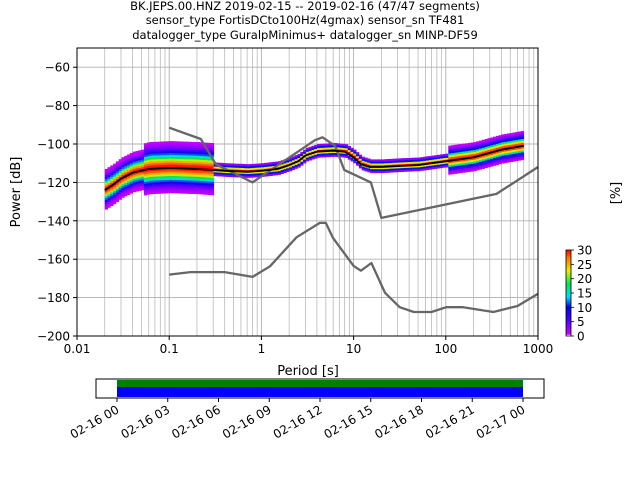 This screenshot has height=480, width=640. Describe the element at coordinates (53, 337) in the screenshot. I see `y-tick-label: −200` at that location.